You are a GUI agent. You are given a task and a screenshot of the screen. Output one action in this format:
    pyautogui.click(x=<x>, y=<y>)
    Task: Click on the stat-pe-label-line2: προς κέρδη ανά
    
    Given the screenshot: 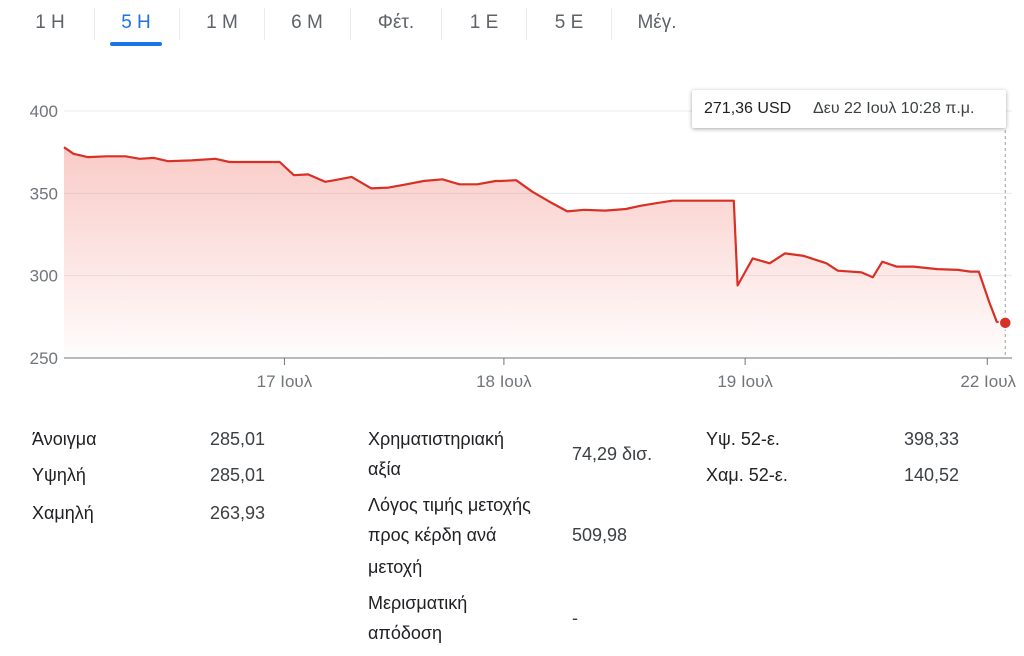 What is the action you would take?
    pyautogui.click(x=432, y=535)
    